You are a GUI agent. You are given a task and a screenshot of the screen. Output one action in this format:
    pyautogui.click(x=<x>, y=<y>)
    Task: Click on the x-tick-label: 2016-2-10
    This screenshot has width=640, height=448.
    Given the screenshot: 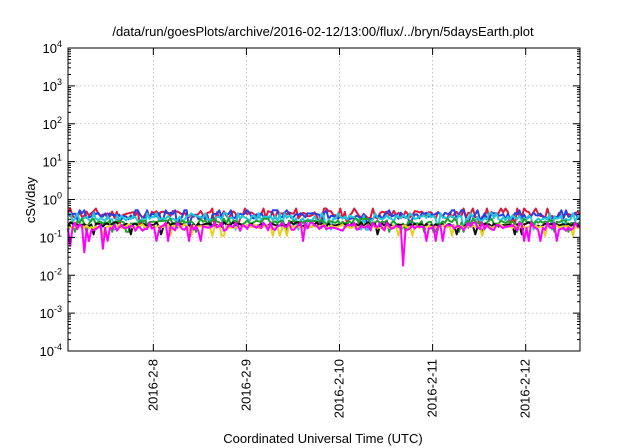 What is the action you would take?
    pyautogui.click(x=339, y=388)
    